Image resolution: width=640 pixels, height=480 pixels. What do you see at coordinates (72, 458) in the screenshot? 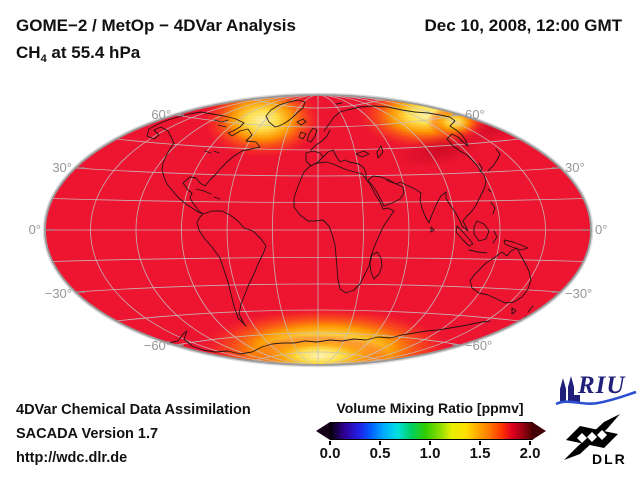
I see `footer-line-url: http://wdc.dlr.de` at bounding box center [72, 458].